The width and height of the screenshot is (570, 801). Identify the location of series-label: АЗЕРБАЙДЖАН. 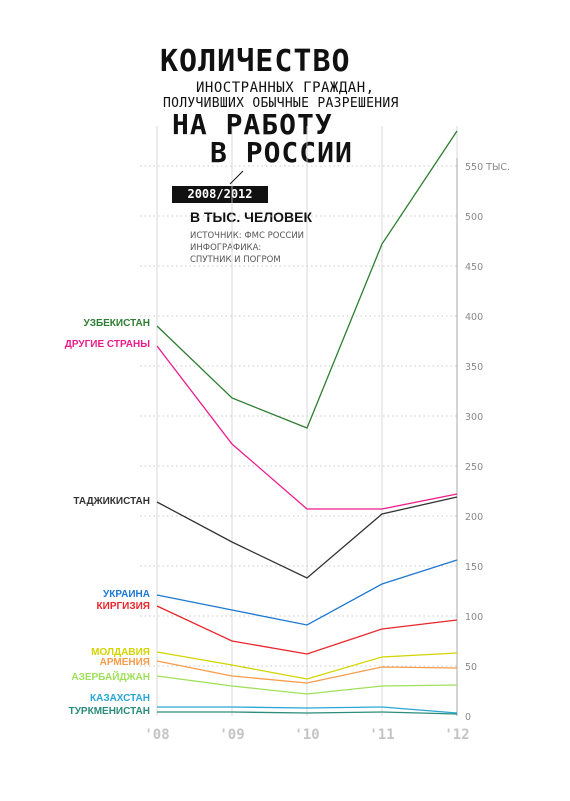
(110, 676).